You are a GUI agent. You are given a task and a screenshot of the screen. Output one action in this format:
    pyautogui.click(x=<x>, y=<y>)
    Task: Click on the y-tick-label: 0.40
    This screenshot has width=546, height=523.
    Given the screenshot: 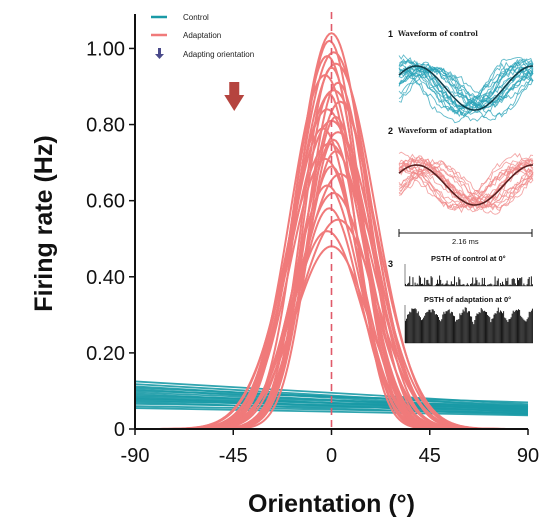 What is the action you would take?
    pyautogui.click(x=105, y=278)
    